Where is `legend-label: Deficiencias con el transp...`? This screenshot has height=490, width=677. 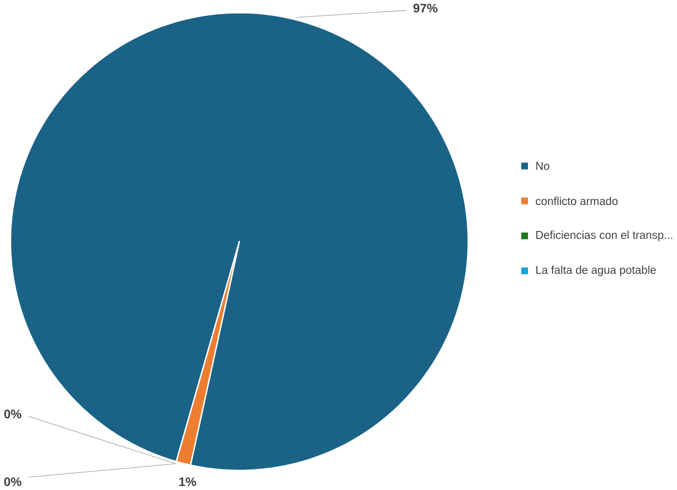
legend-label: Deficiencias con el transp... is located at coordinates (604, 236).